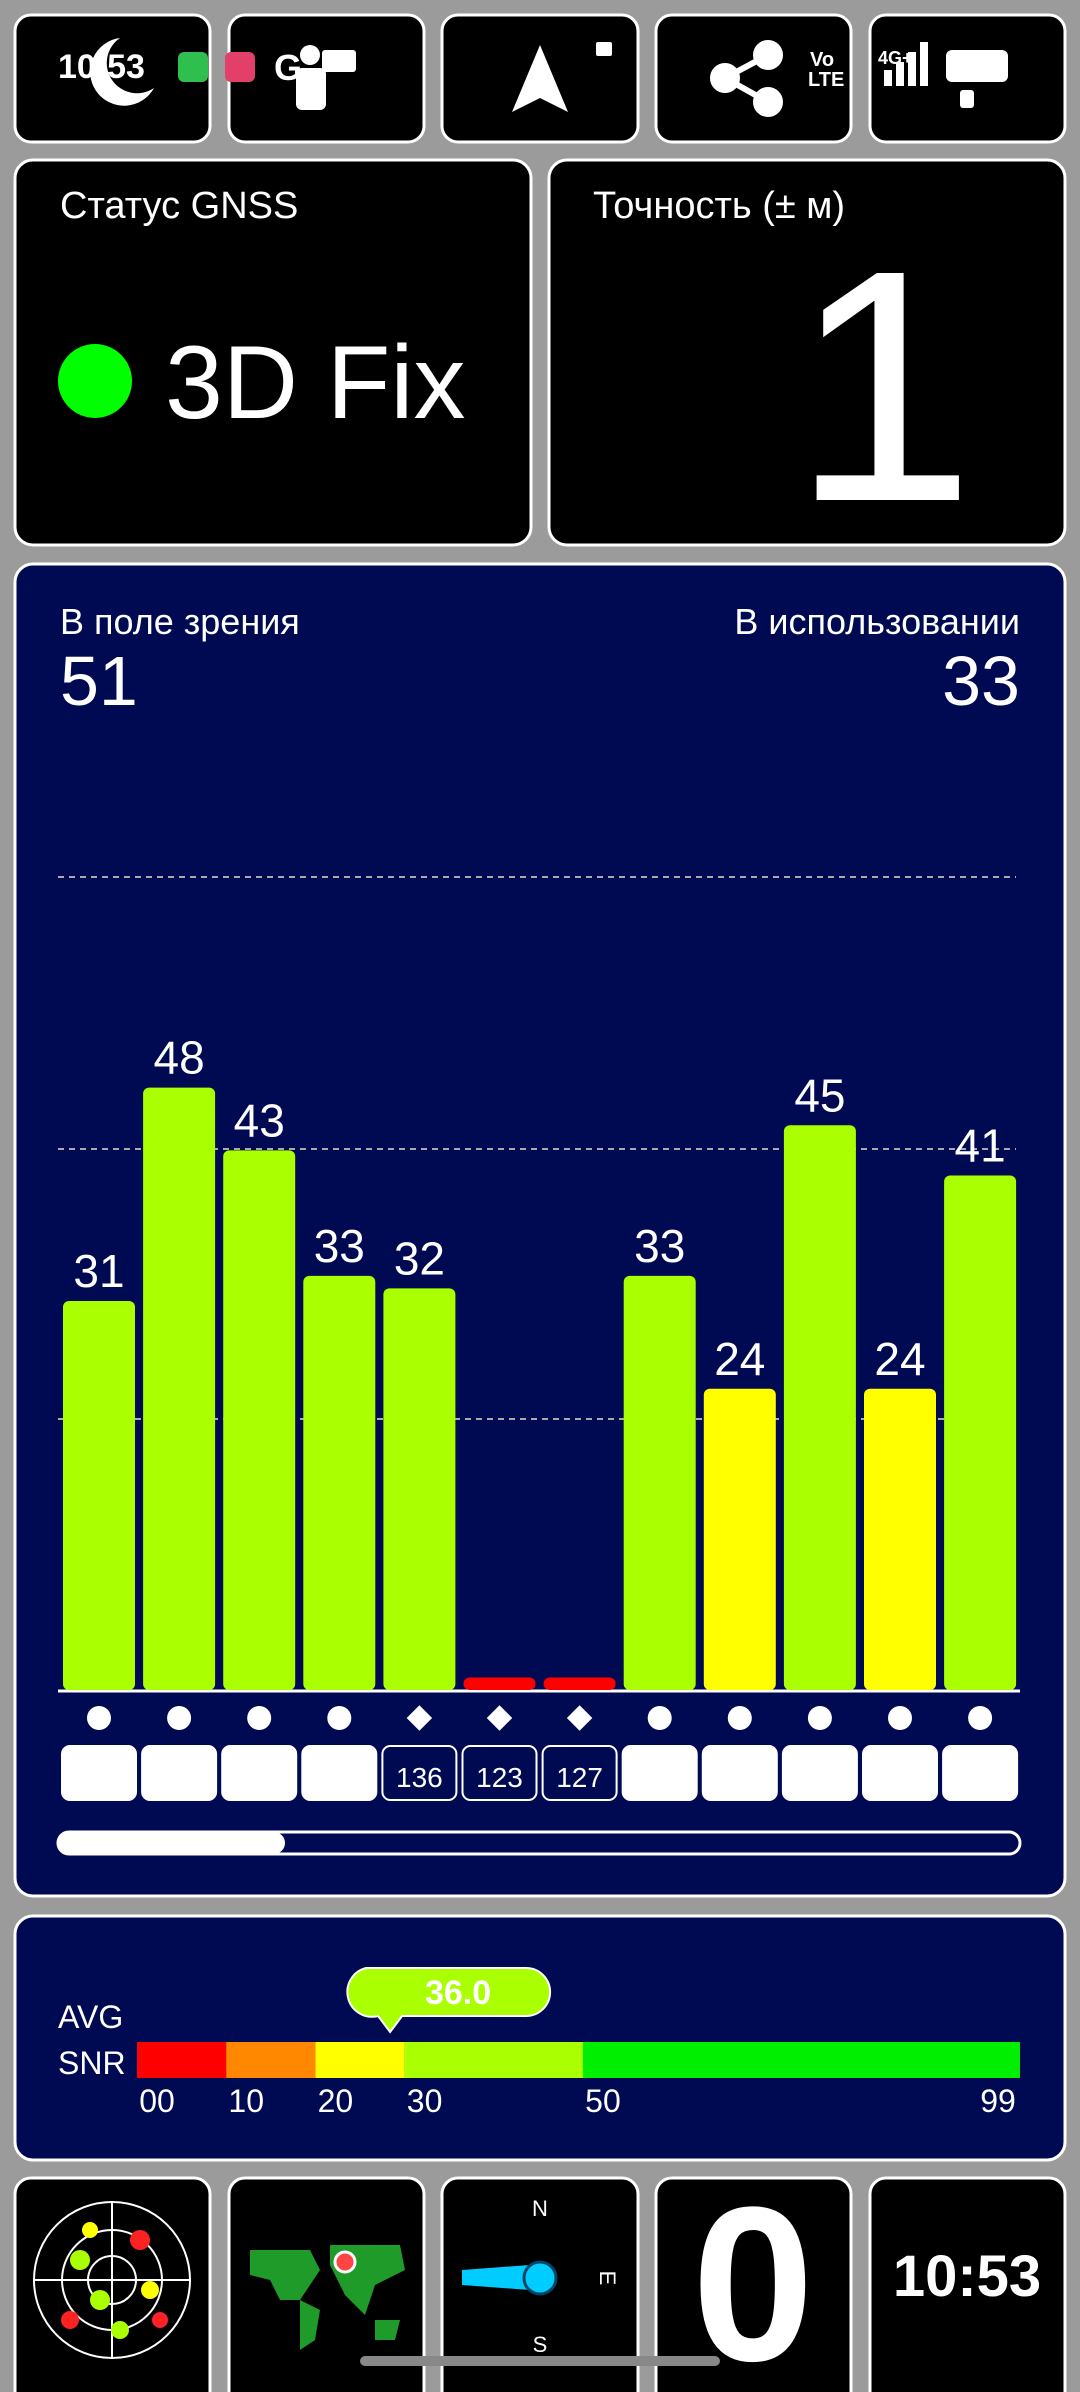  I want to click on scrollbar-thumb, so click(171, 1843).